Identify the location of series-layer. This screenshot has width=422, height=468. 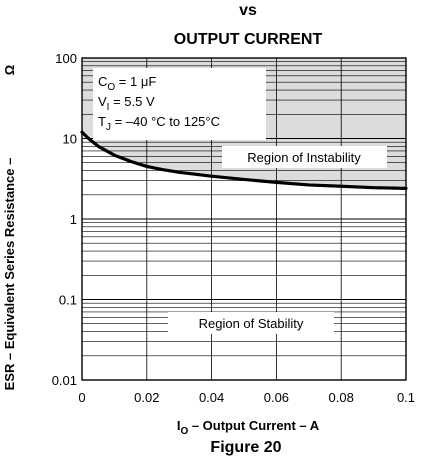
(244, 160).